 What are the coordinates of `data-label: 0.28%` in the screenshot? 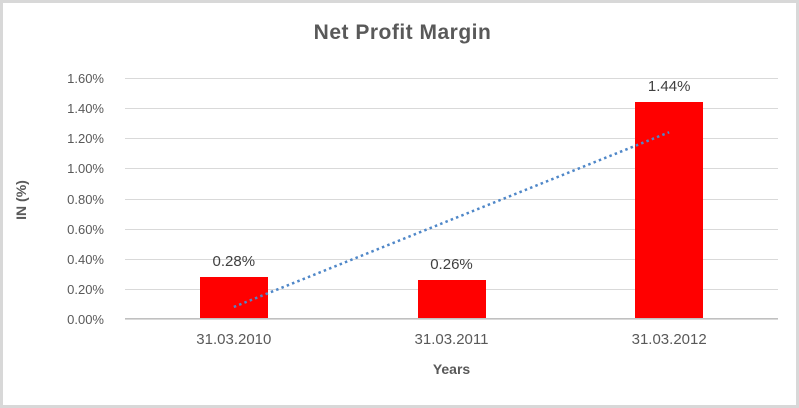 It's located at (234, 261).